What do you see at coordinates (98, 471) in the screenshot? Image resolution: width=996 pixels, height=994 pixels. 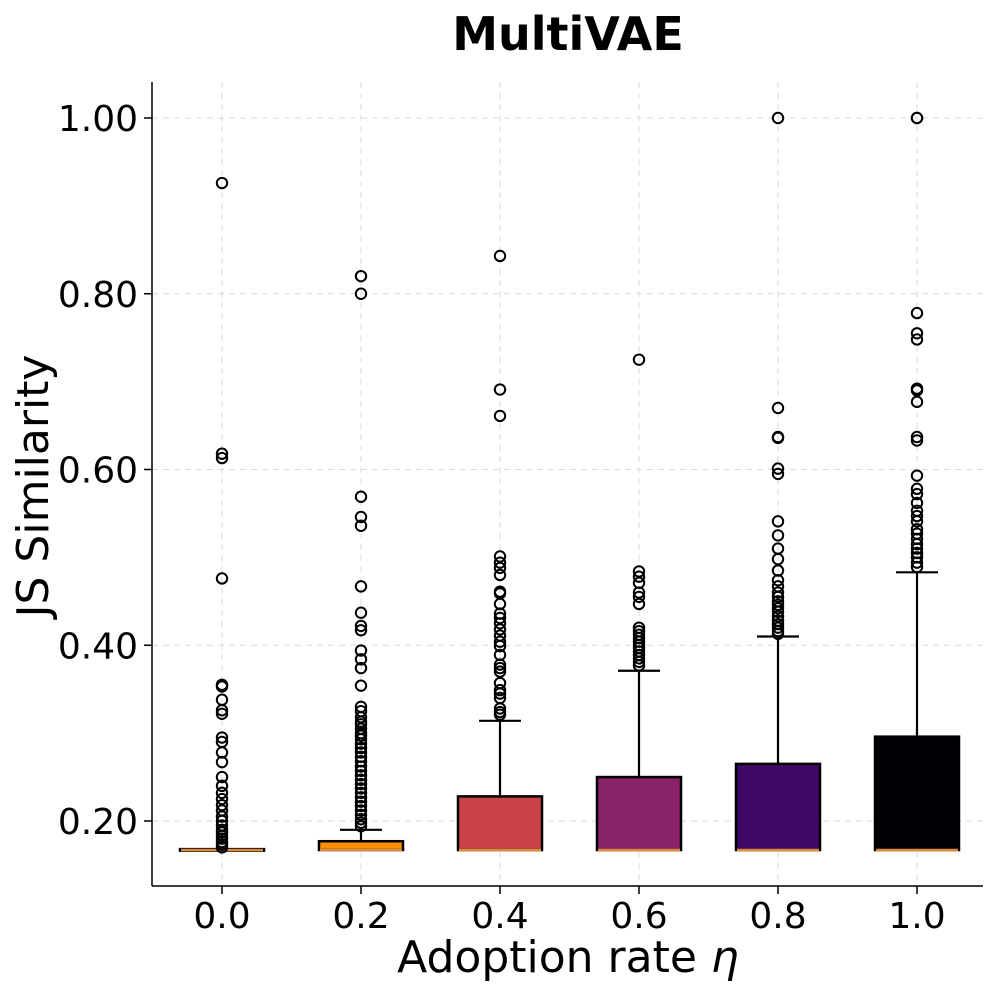 I see `y-tick-label: 0.60` at bounding box center [98, 471].